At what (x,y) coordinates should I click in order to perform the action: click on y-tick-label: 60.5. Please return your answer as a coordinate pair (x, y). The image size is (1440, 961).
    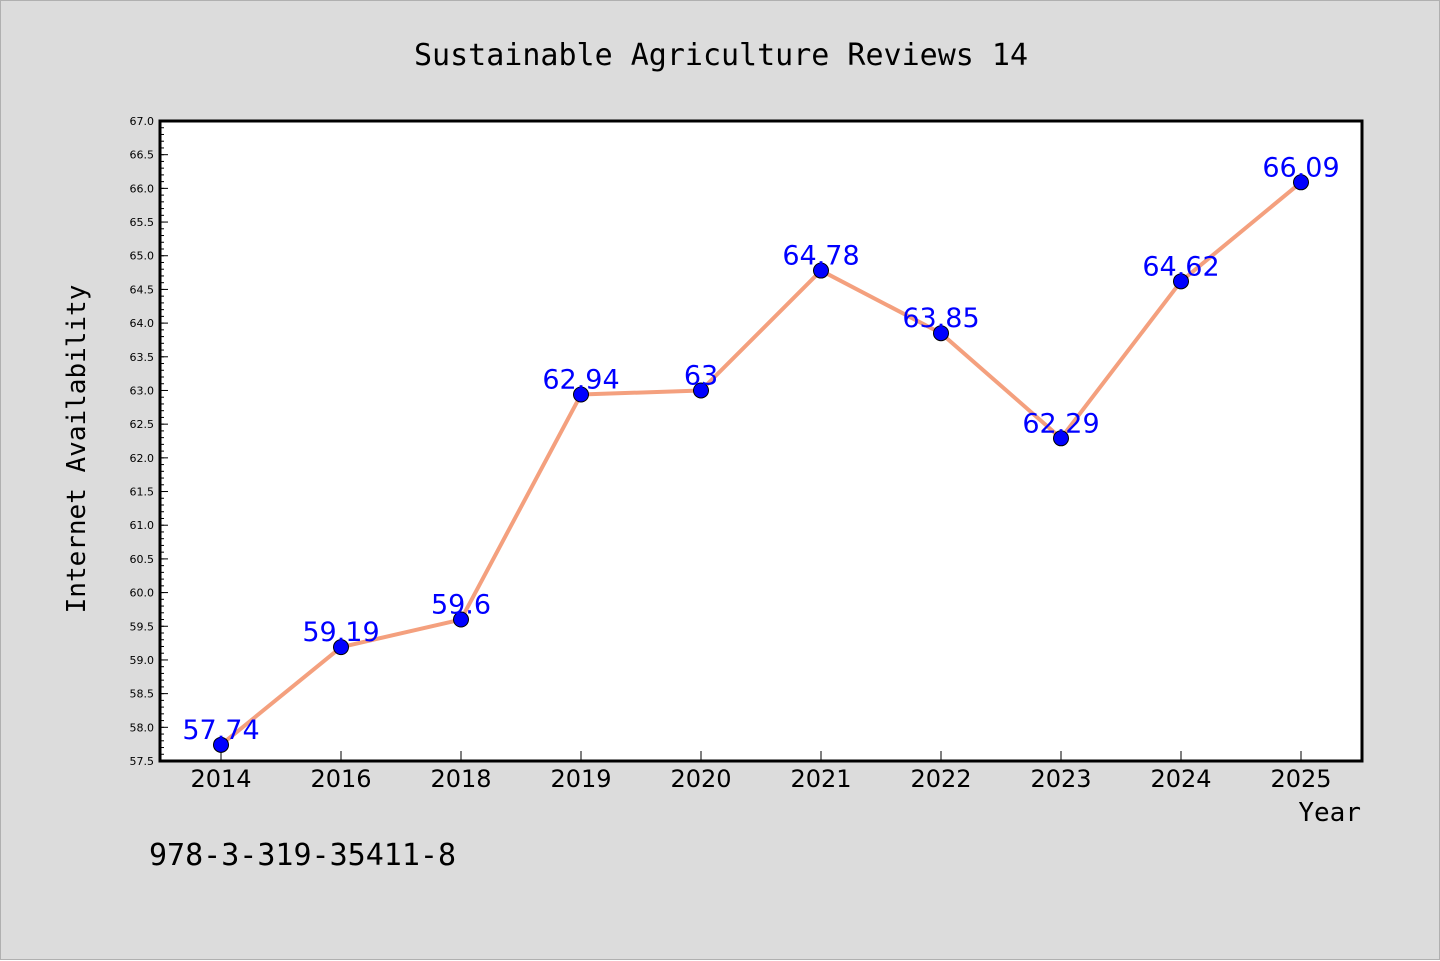
    Looking at the image, I should click on (142, 559).